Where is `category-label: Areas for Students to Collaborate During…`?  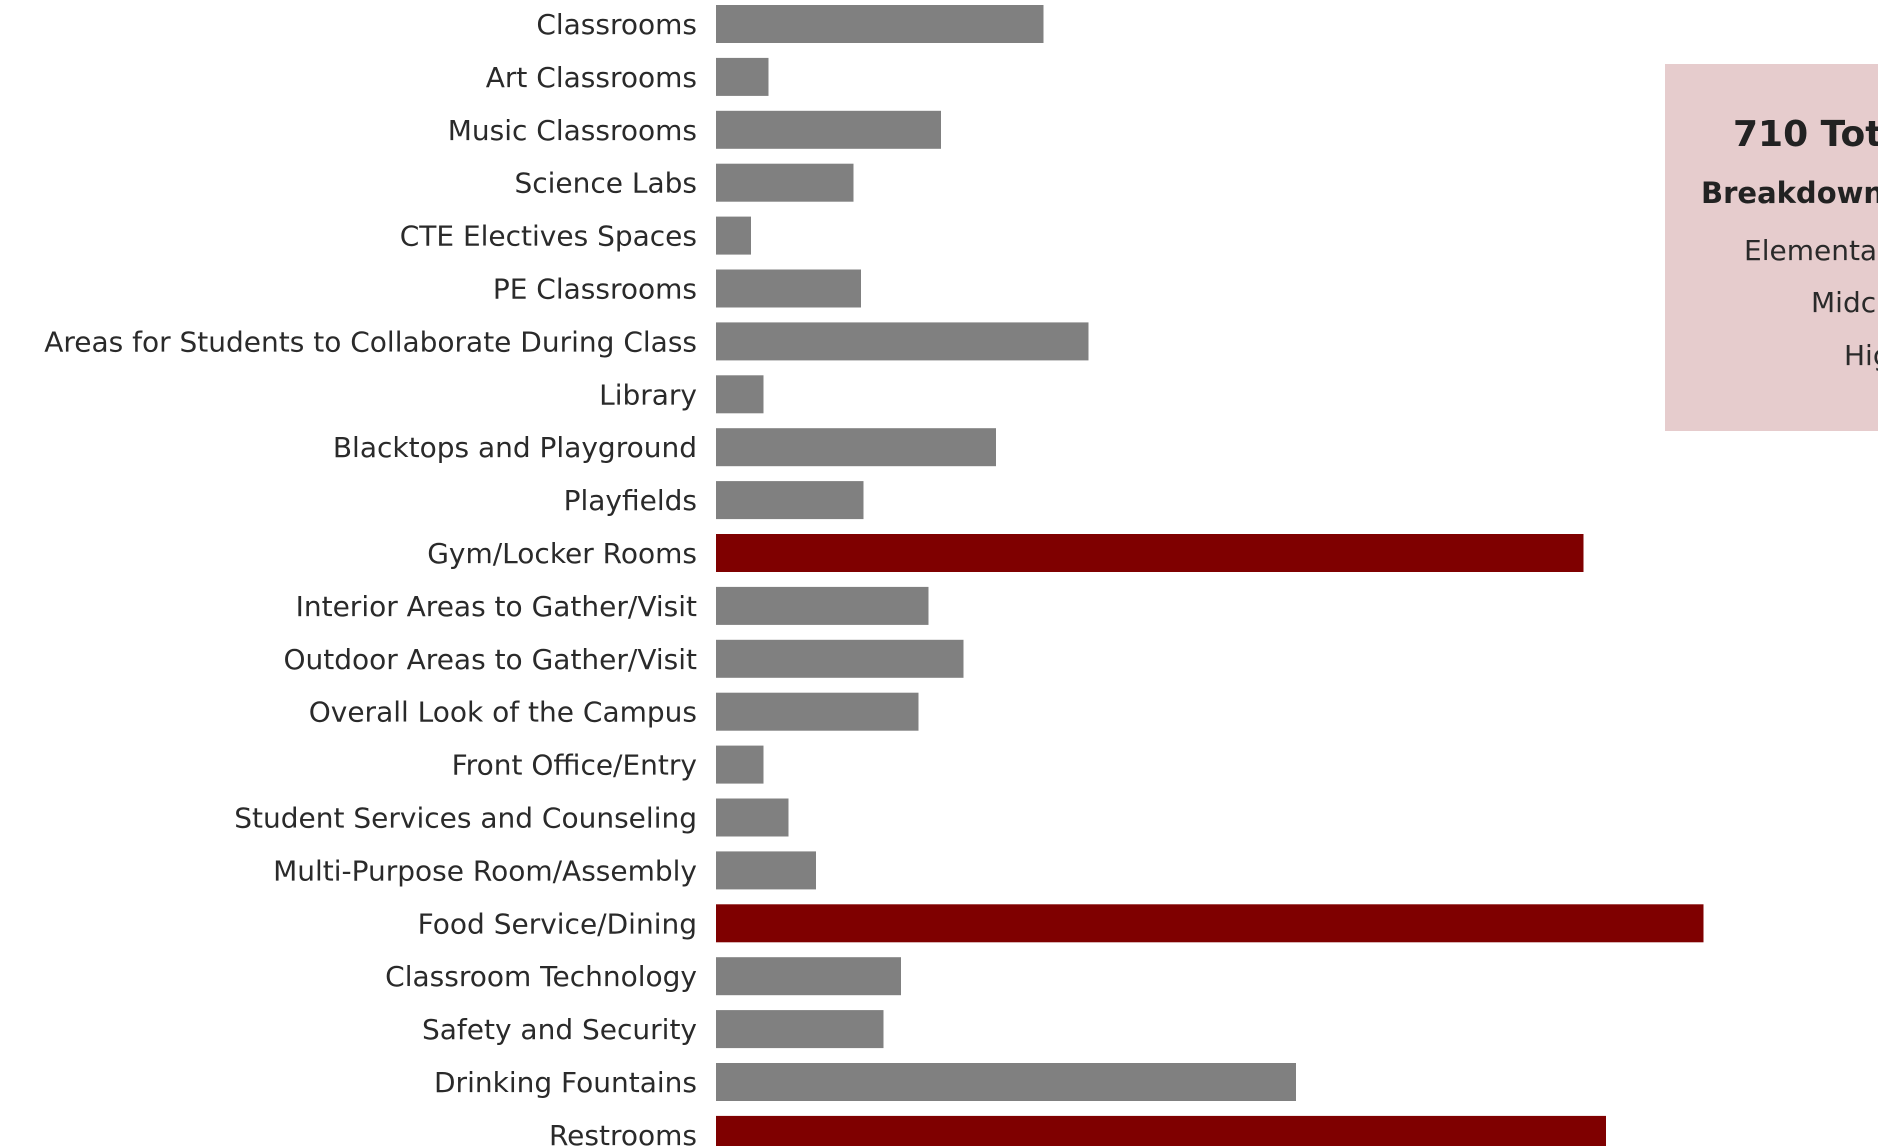 category-label: Areas for Students to Collaborate During… is located at coordinates (370, 341).